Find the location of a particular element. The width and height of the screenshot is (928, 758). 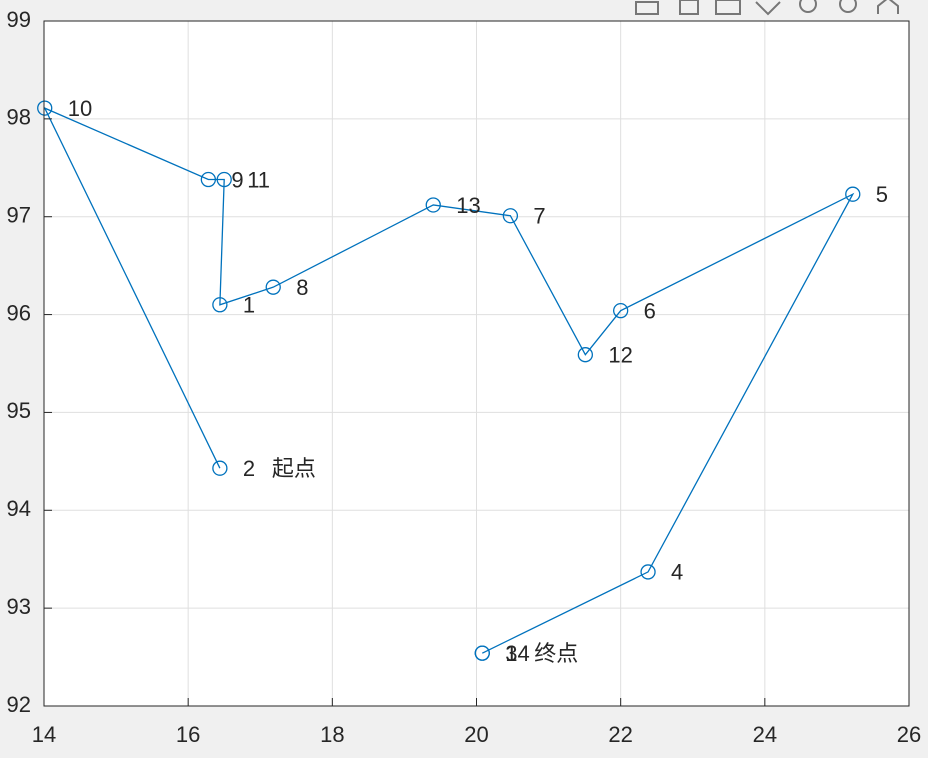

y-tick-label: 97 is located at coordinates (19, 215).